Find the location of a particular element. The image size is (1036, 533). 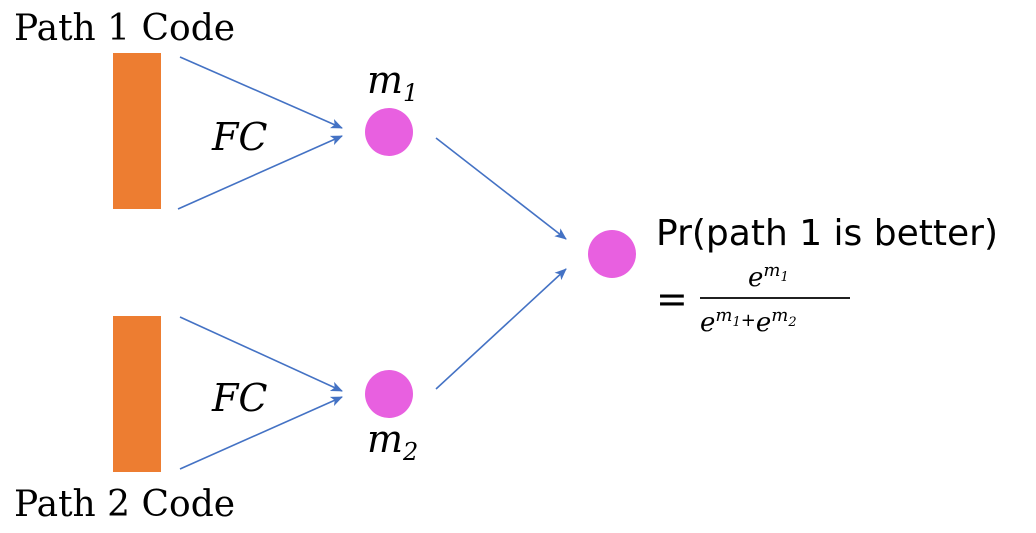

m1-to-output-arrow is located at coordinates (501, 188).